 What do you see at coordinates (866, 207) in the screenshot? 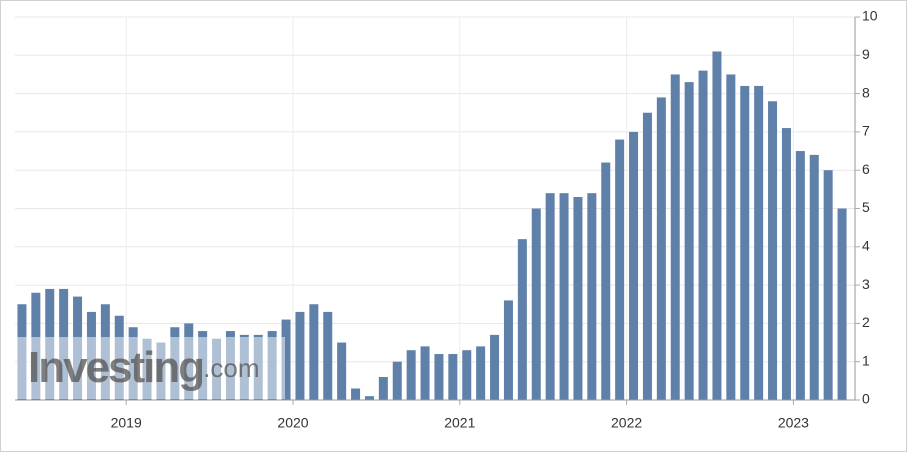
I see `y-tick-label: 5` at bounding box center [866, 207].